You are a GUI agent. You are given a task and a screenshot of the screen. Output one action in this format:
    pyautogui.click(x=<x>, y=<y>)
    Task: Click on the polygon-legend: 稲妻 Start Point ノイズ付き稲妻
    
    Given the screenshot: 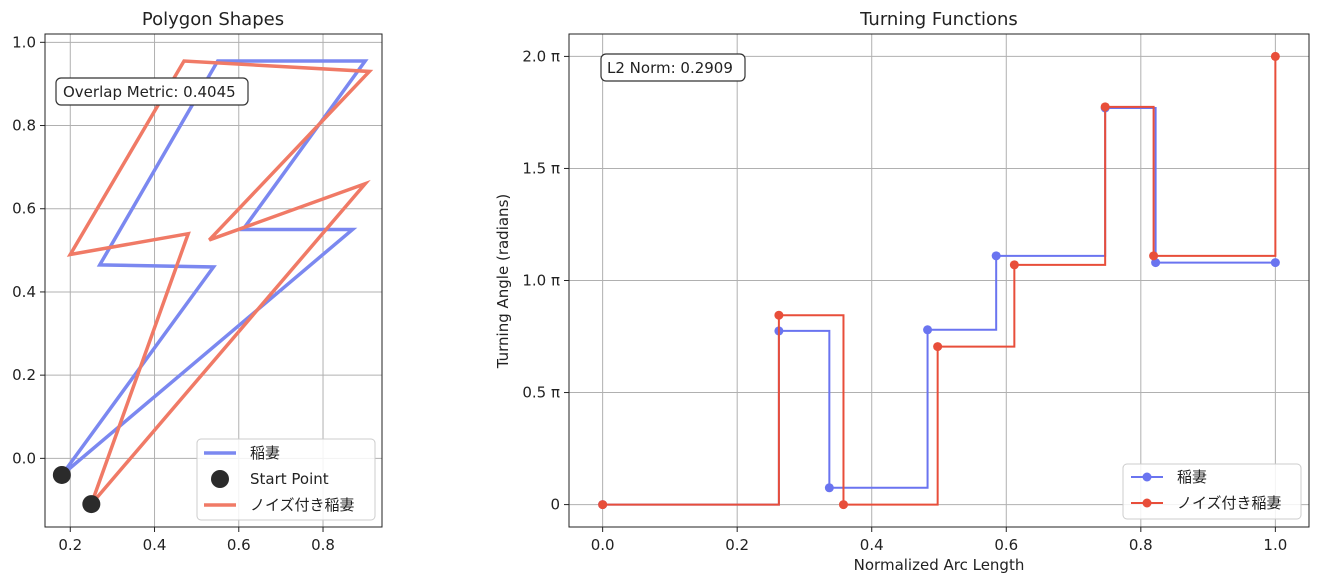 What is the action you would take?
    pyautogui.click(x=286, y=479)
    